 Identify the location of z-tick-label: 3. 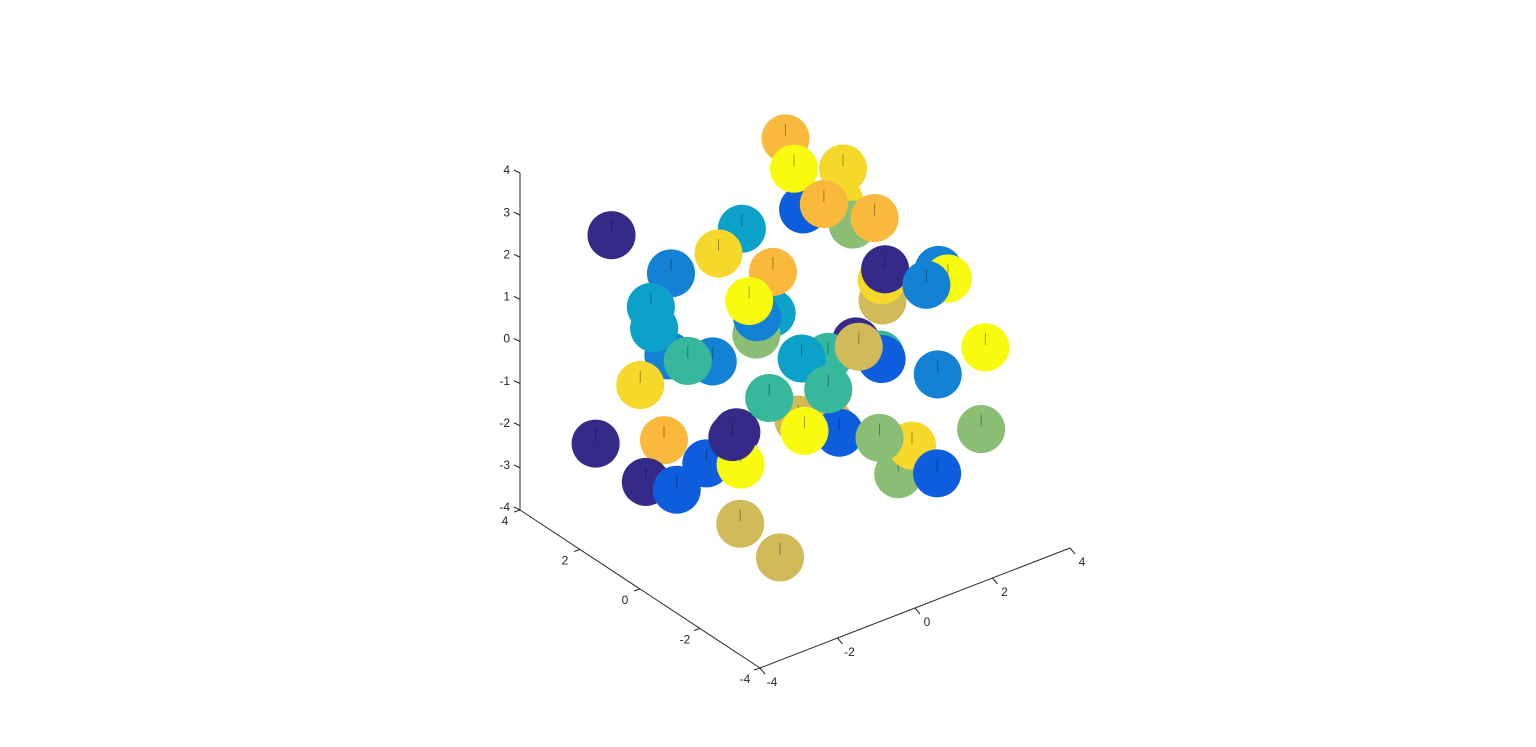
(506, 212).